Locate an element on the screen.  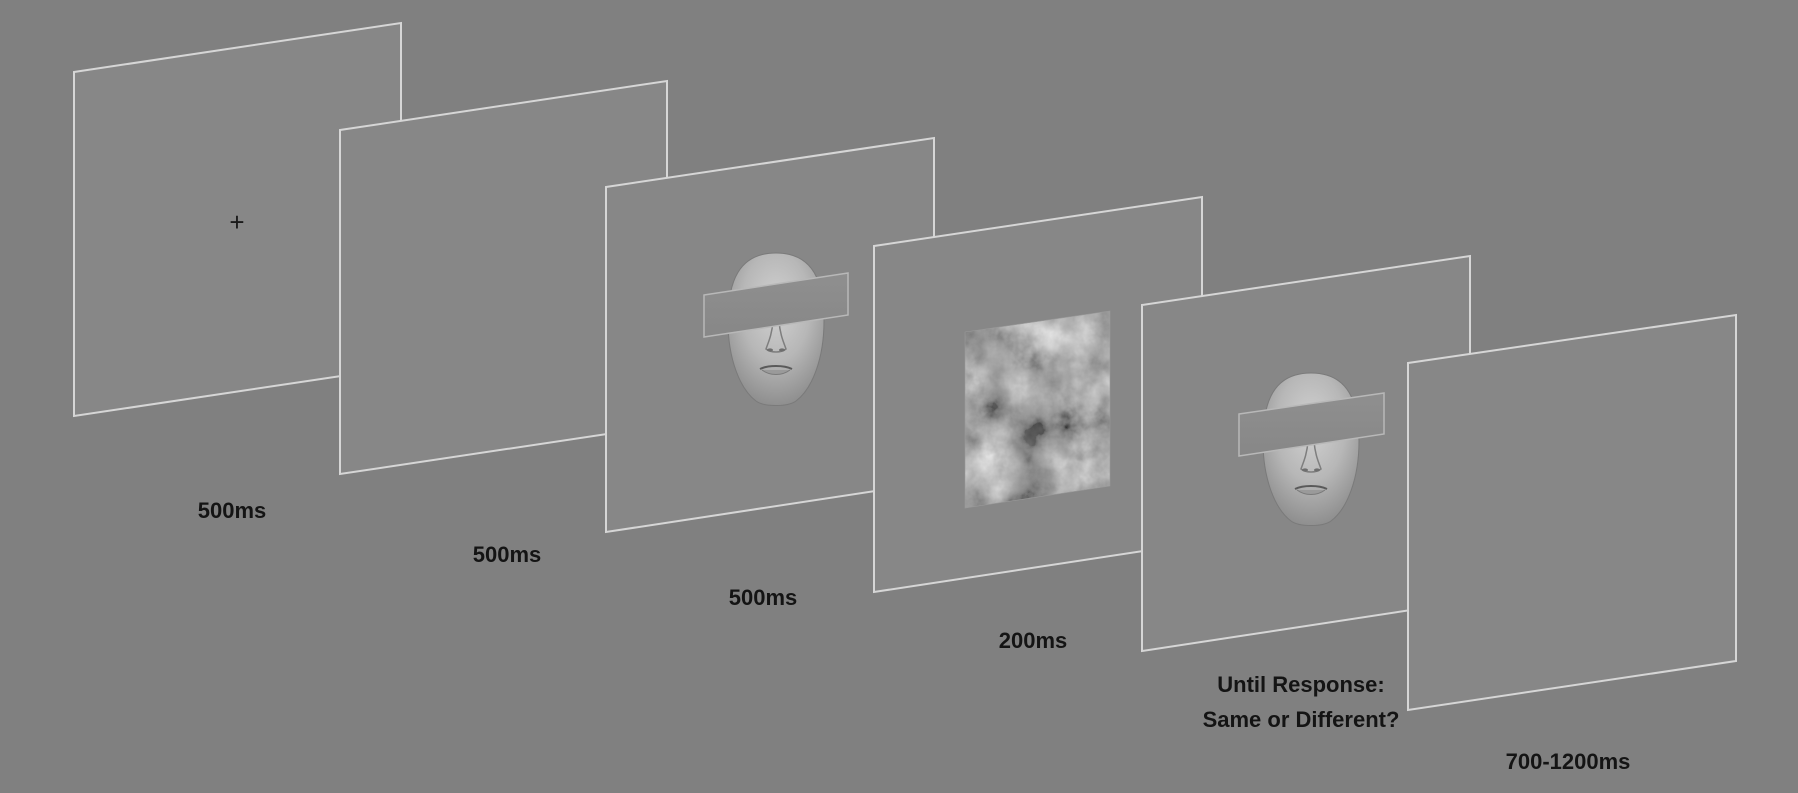
duration-label-fixation: 500ms is located at coordinates (232, 510).